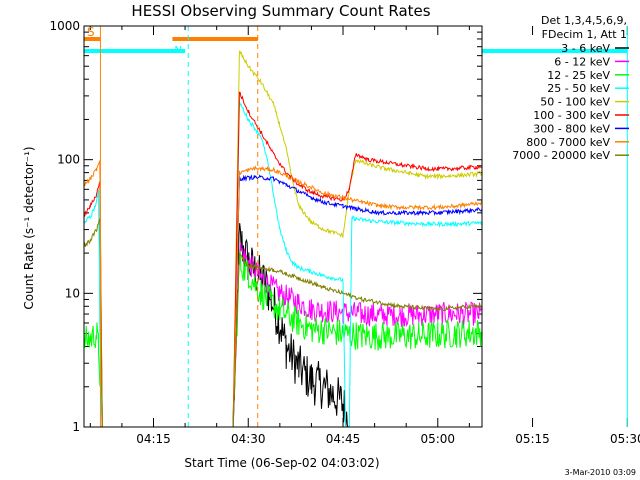  Describe the element at coordinates (582, 61) in the screenshot. I see `legend-label-6-12-kev: 6 - 12 keV` at that location.